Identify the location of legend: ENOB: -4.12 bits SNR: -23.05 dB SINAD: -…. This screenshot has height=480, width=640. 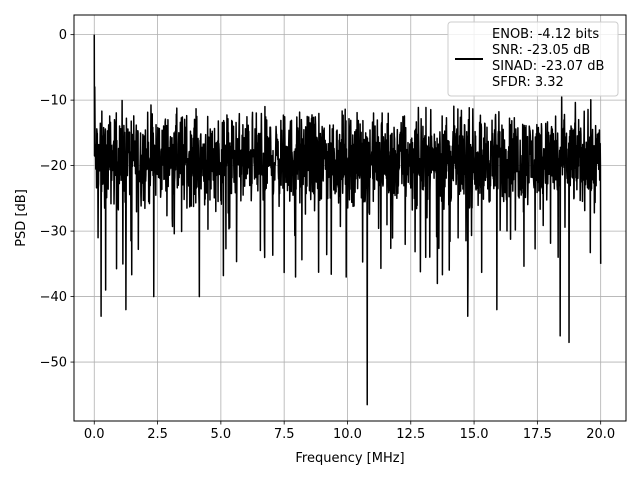
(533, 59).